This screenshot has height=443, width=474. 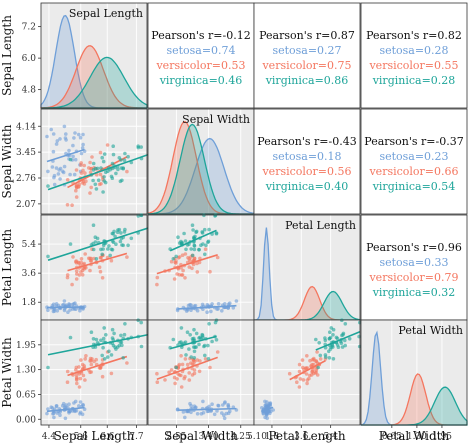 What do you see at coordinates (306, 171) in the screenshot?
I see `correlation-versicolor: versicolor=0.56` at bounding box center [306, 171].